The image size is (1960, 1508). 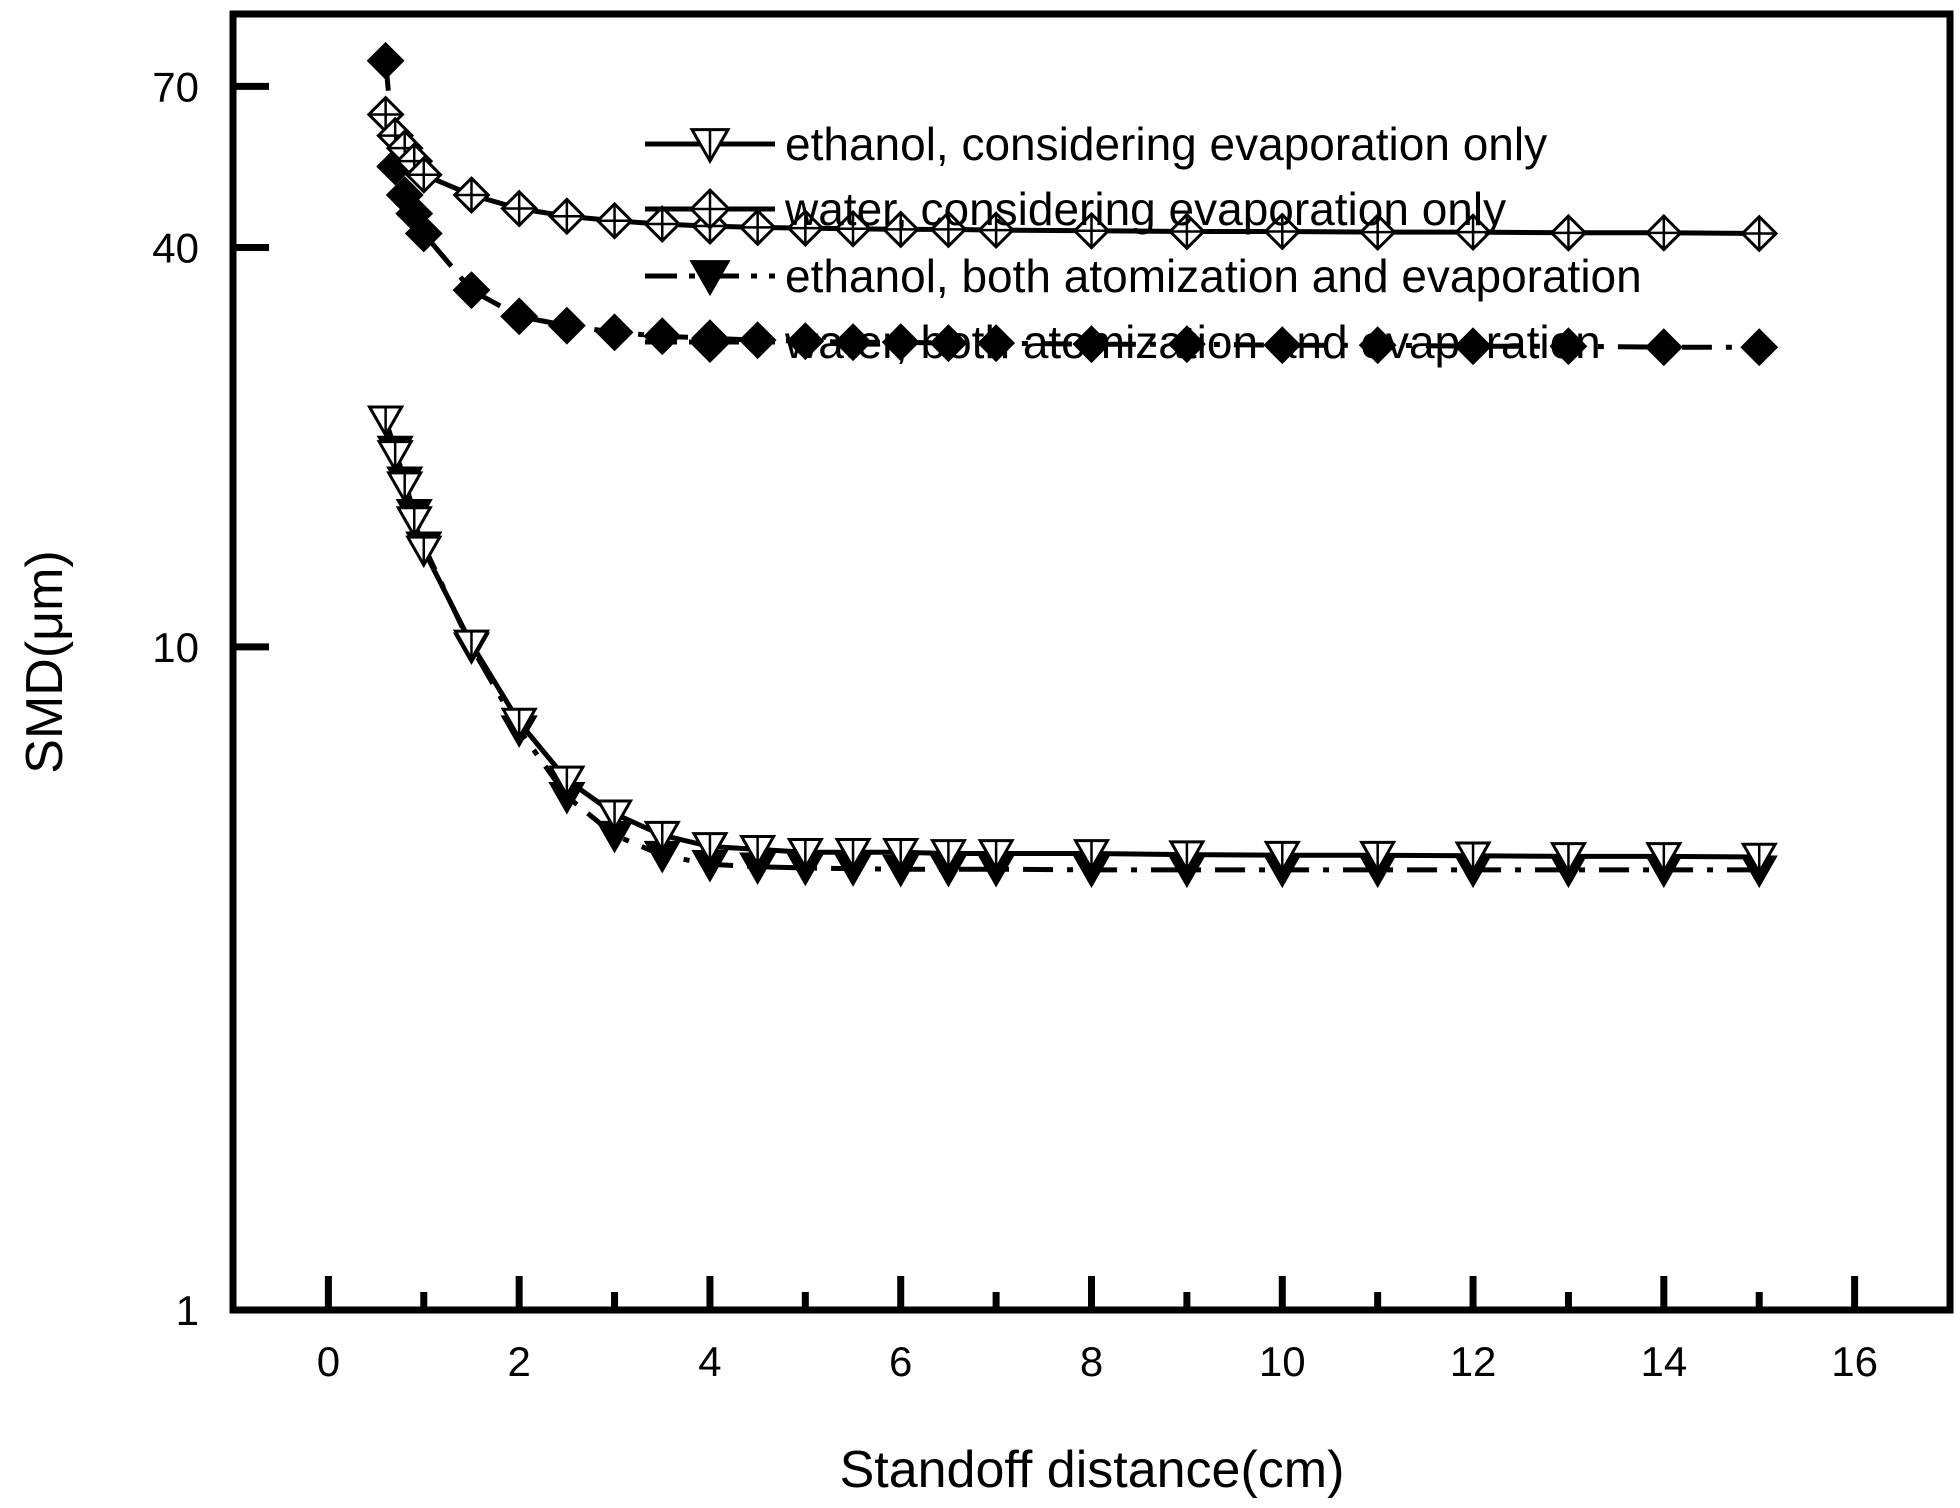 I want to click on legend-label: ethanol, considering evaporation only, so click(x=1166, y=144).